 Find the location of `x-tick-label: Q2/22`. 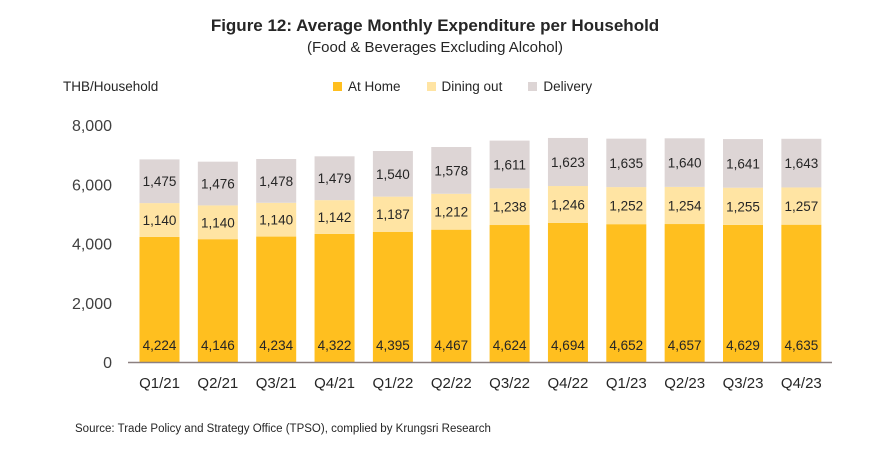

x-tick-label: Q2/22 is located at coordinates (451, 383).